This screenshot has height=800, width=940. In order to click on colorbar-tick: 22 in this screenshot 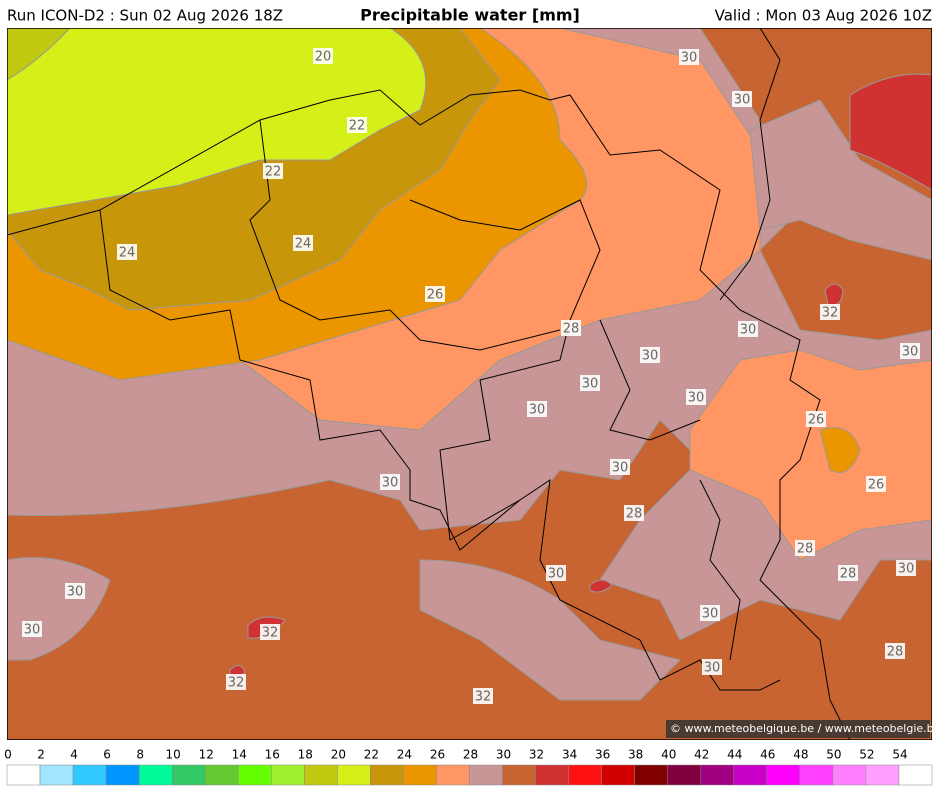, I will do `click(371, 755)`.